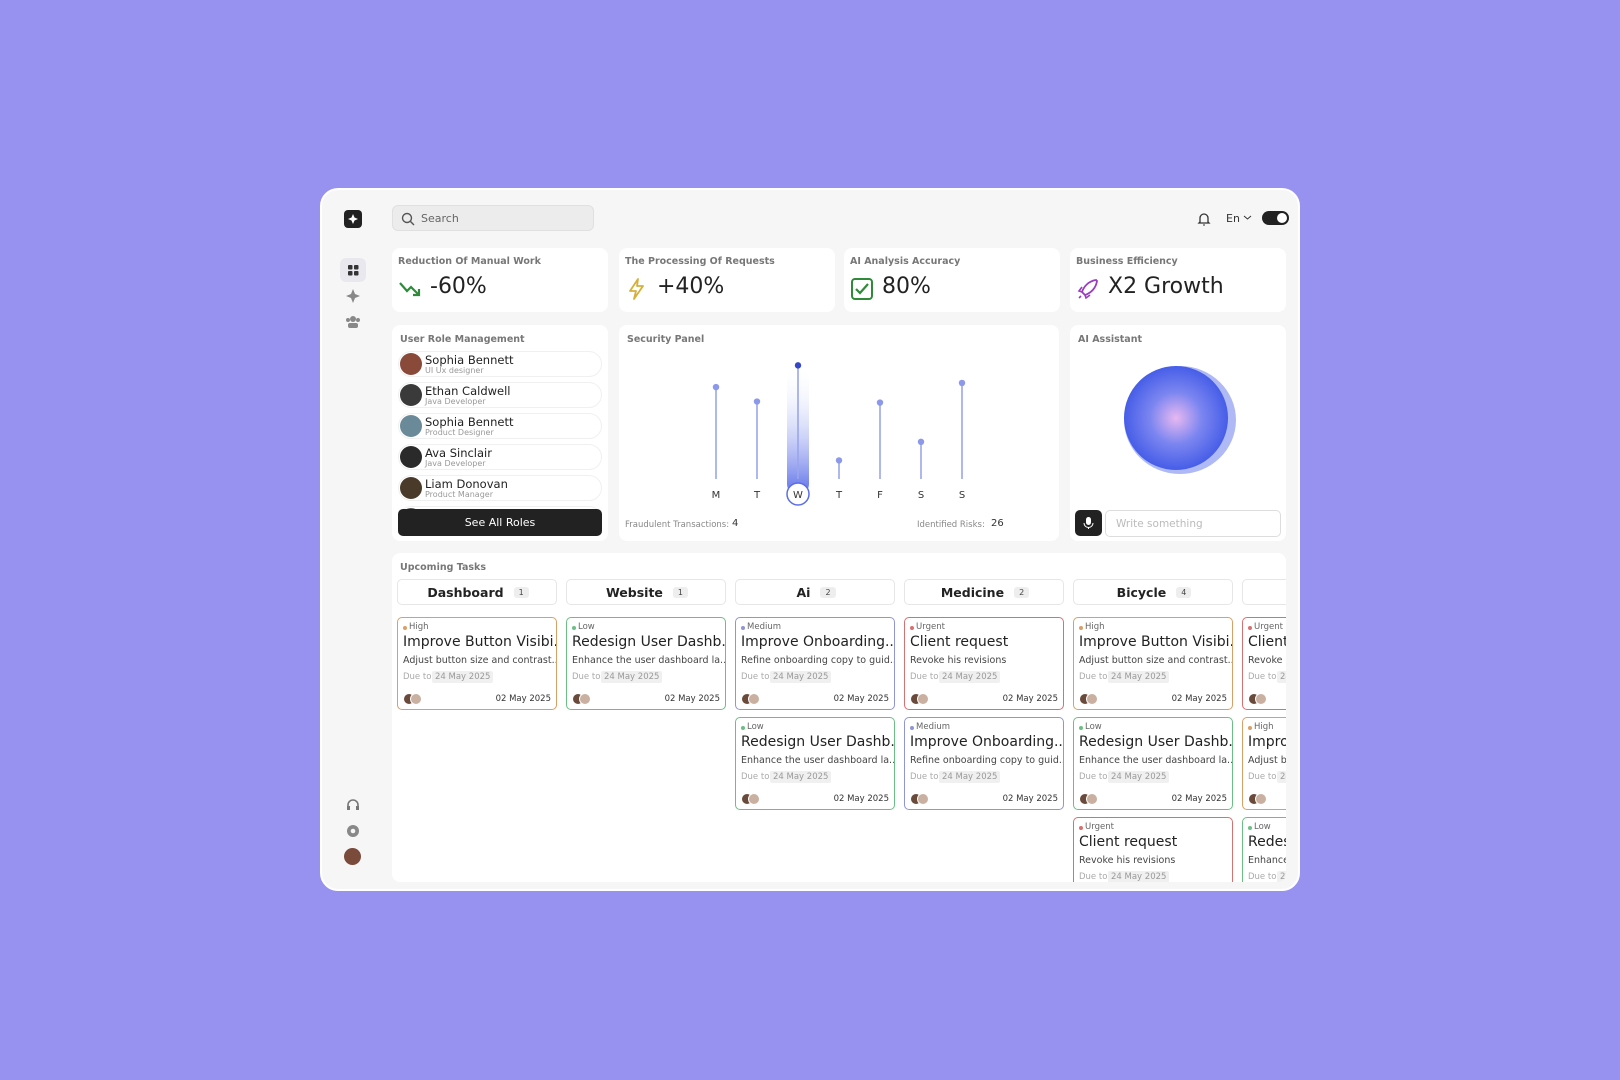  What do you see at coordinates (959, 642) in the screenshot?
I see `task-title: Client request` at bounding box center [959, 642].